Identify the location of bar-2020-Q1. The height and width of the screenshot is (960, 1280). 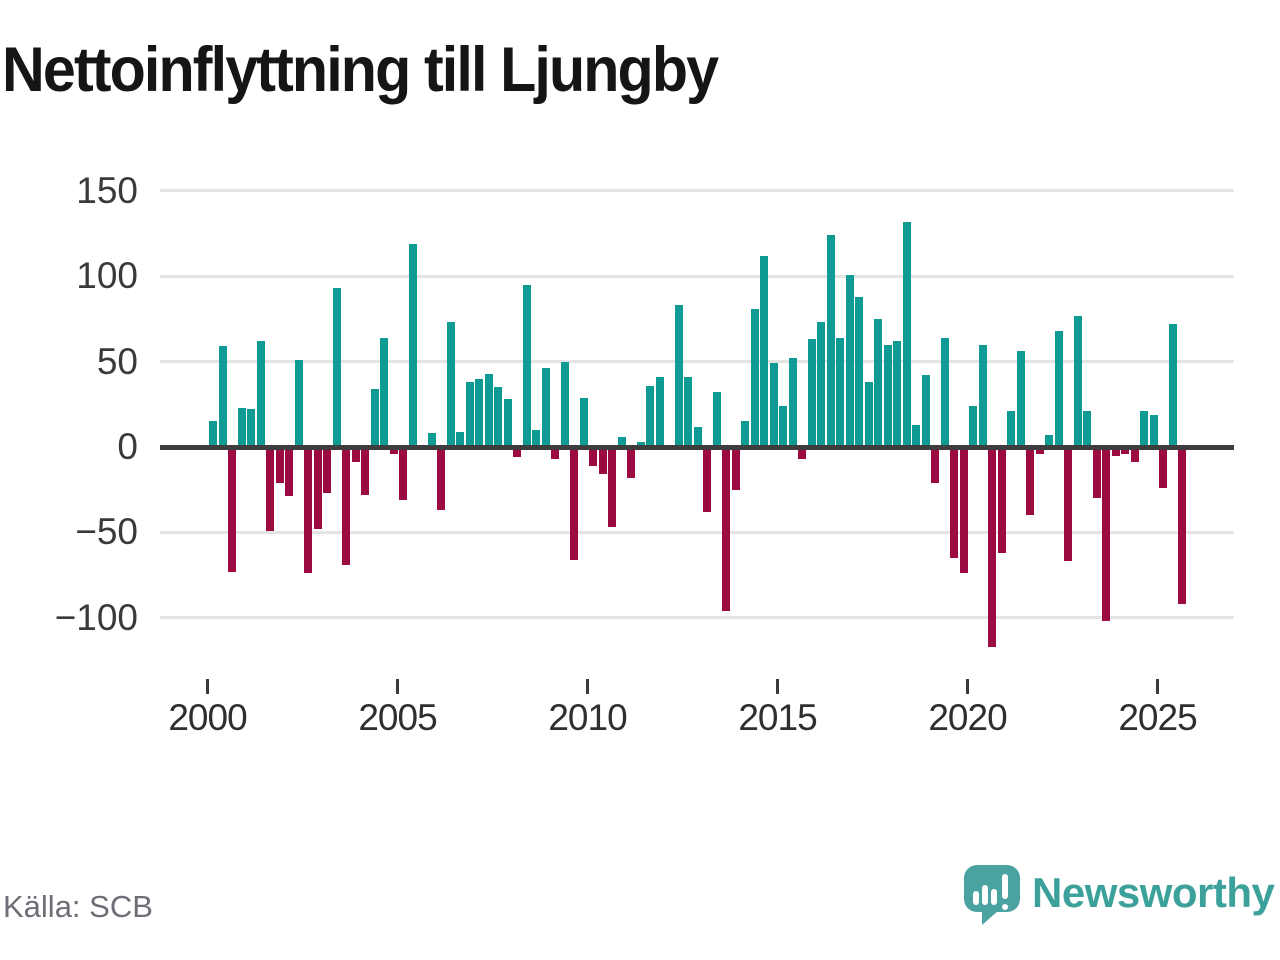
(973, 426).